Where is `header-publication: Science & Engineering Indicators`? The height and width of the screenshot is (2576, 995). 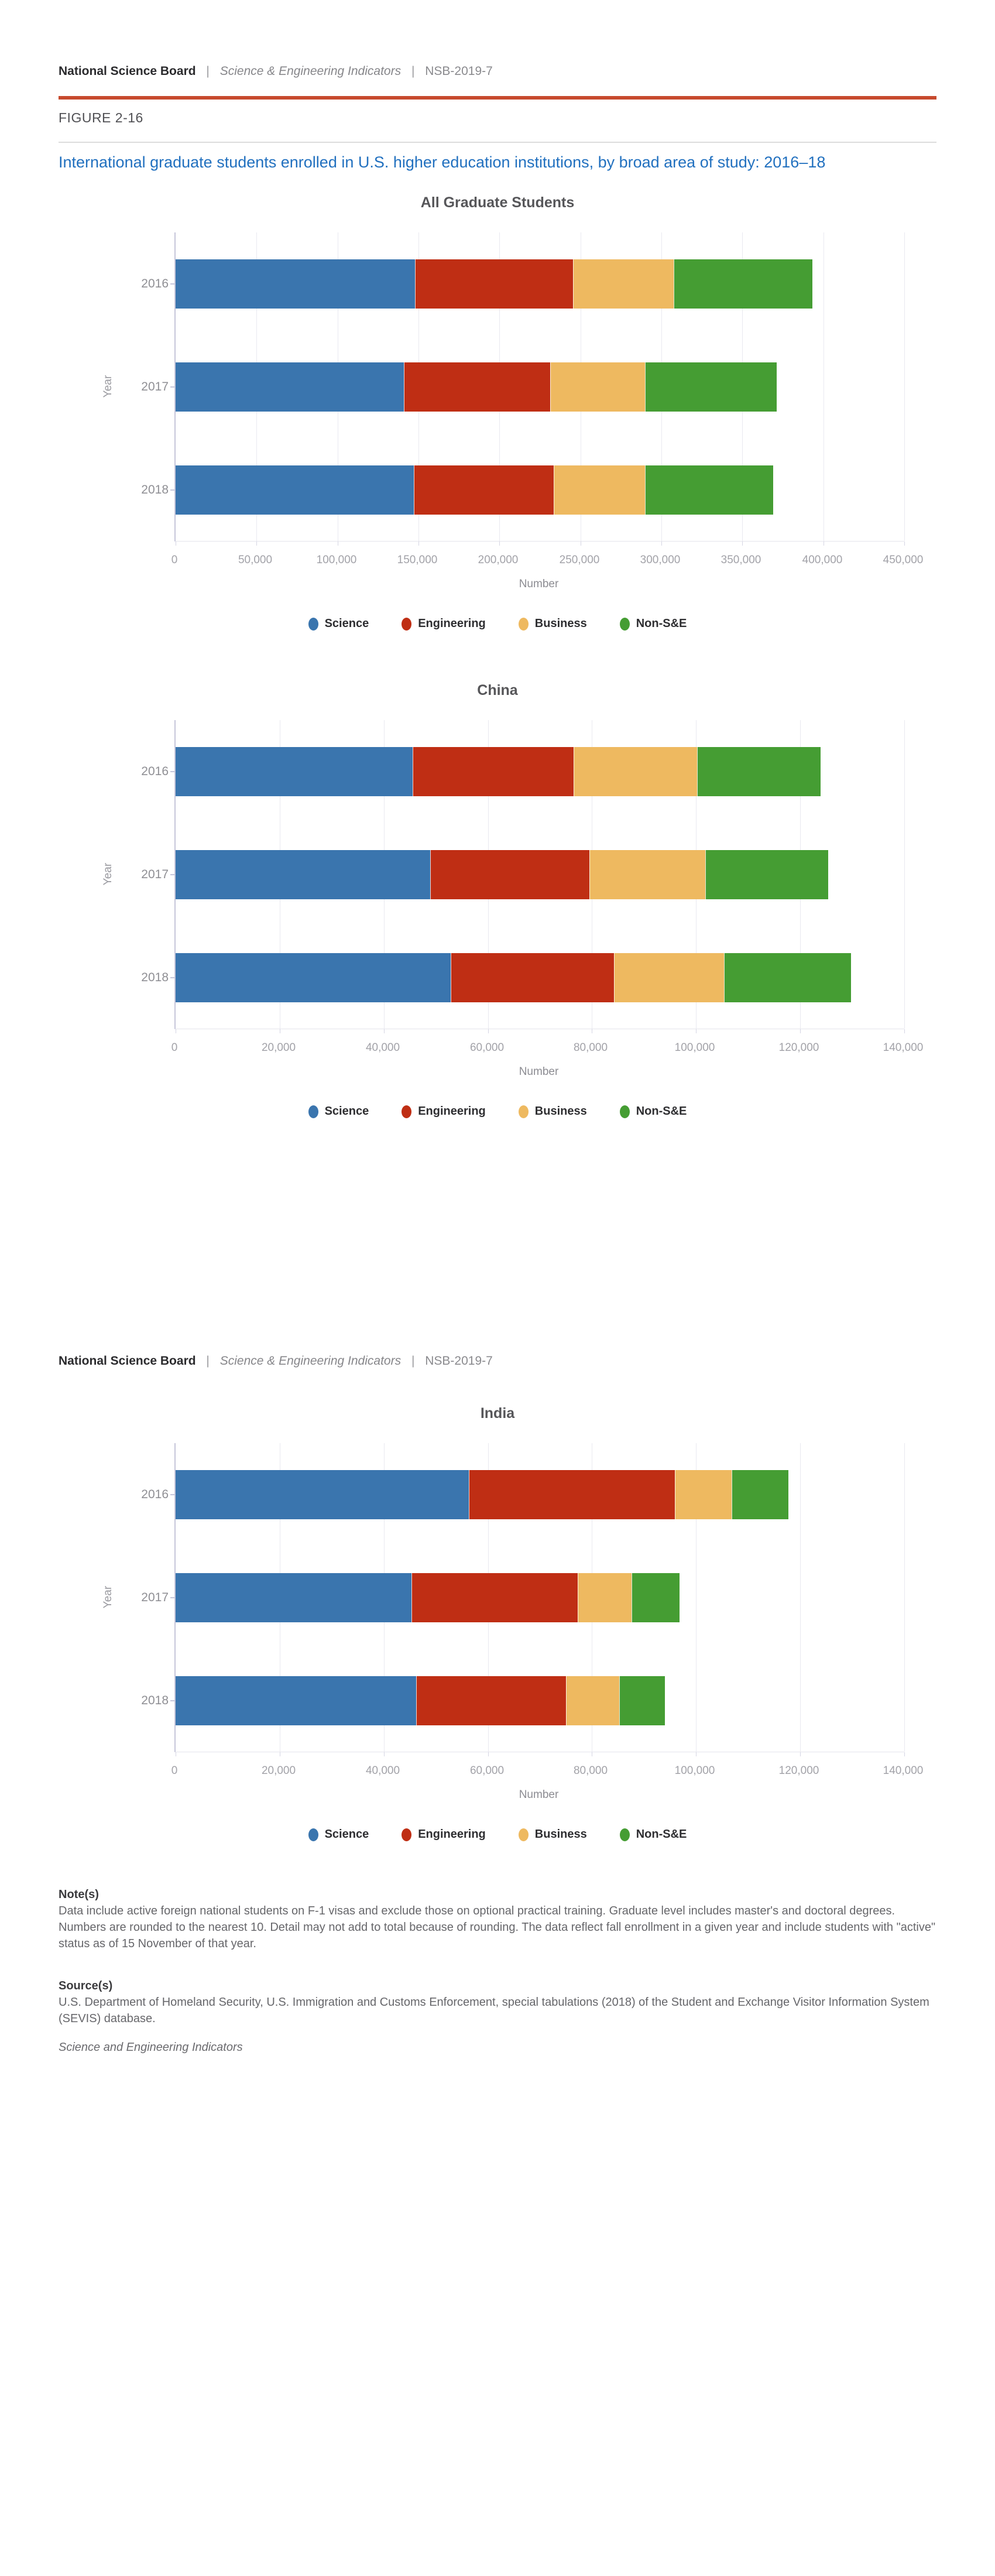
header-publication: Science & Engineering Indicators is located at coordinates (311, 1361).